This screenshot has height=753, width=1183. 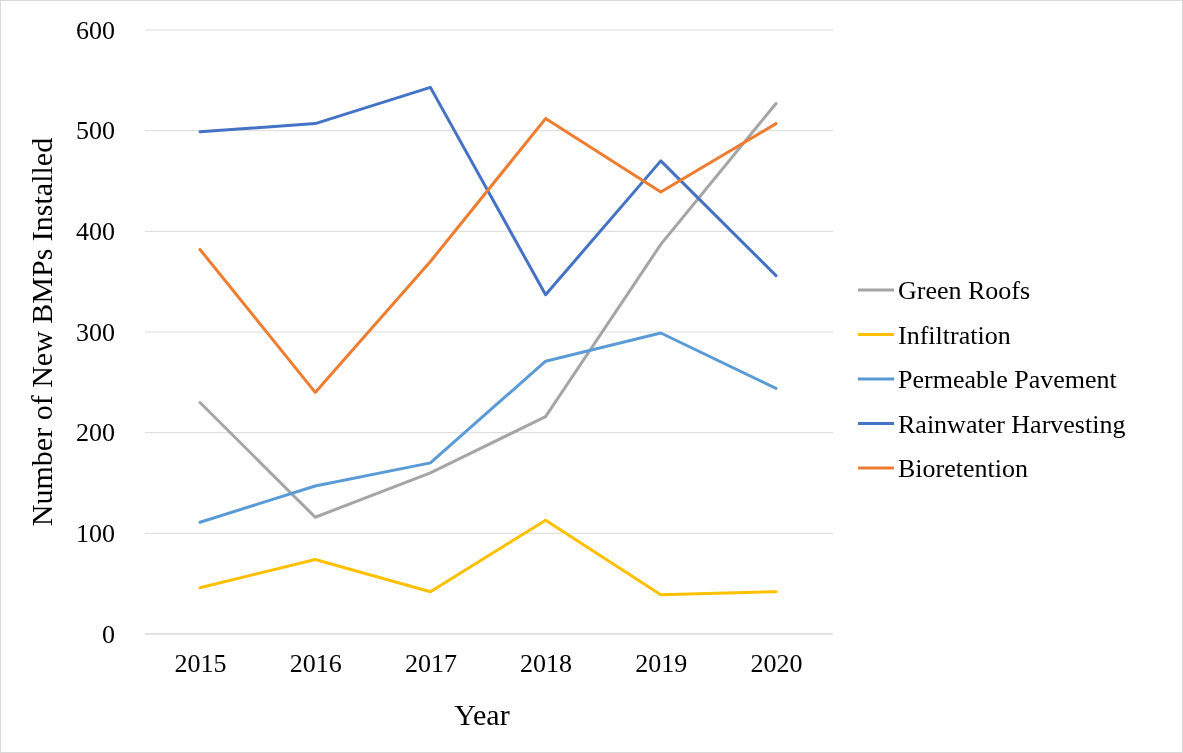 I want to click on legend-label: Rainwater Harvesting, so click(x=1012, y=424).